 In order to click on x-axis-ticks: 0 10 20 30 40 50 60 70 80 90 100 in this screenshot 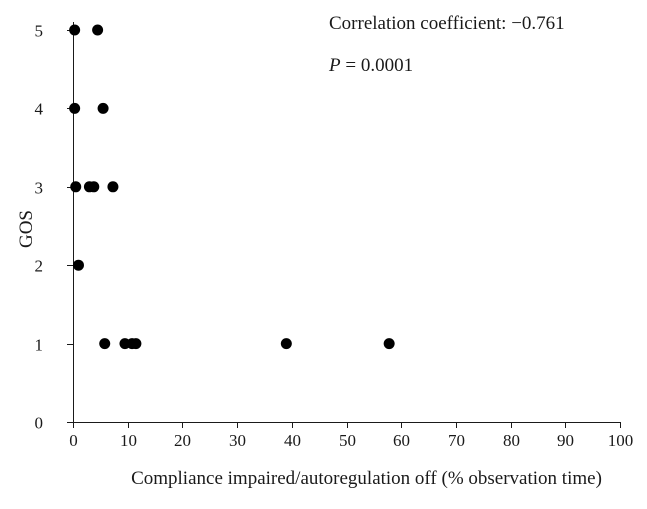, I will do `click(351, 436)`.